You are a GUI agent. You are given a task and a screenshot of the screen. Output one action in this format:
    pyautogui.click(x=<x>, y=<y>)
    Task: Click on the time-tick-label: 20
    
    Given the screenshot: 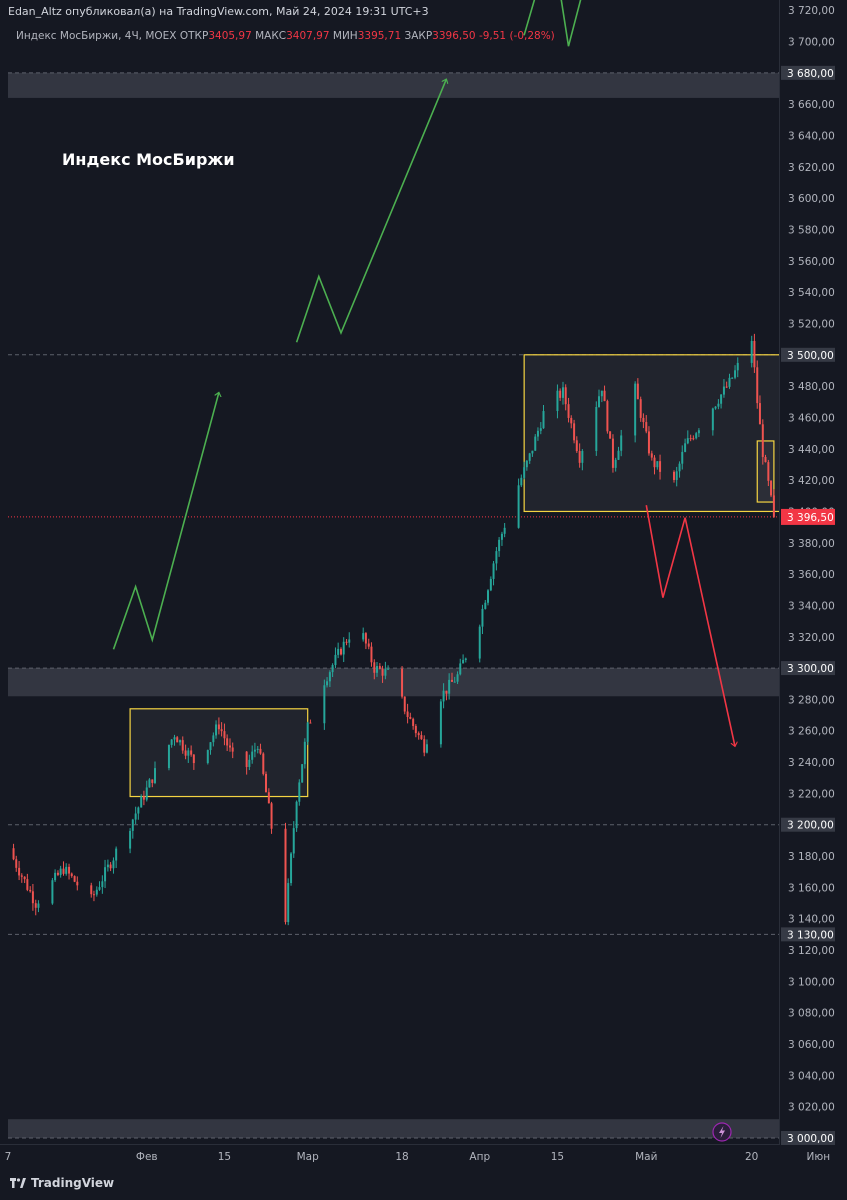 What is the action you would take?
    pyautogui.click(x=751, y=1157)
    